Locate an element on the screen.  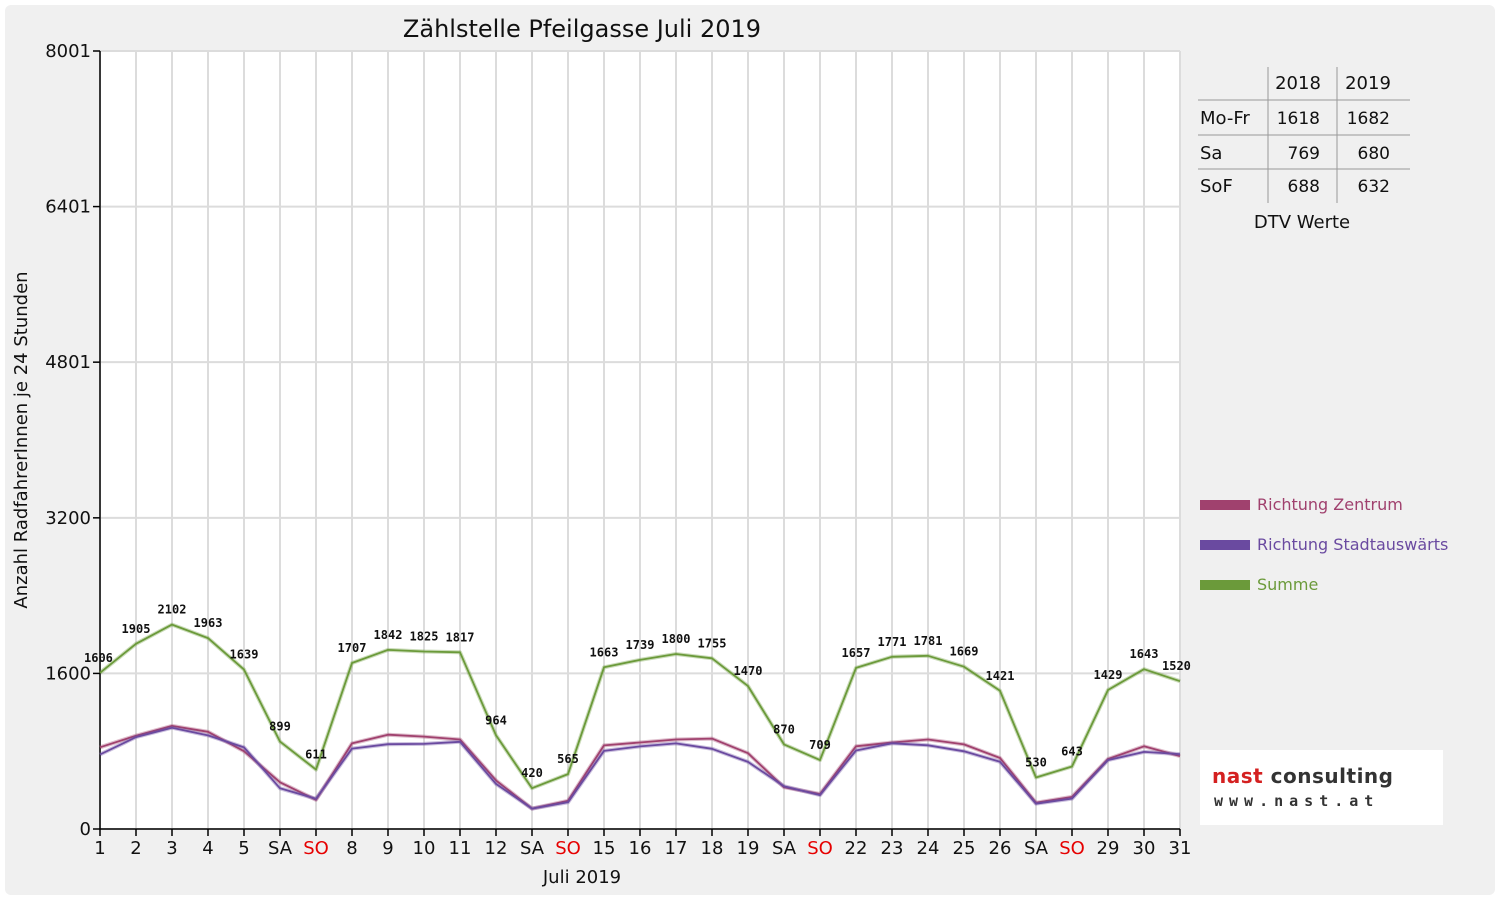
data-label: 1781 is located at coordinates (928, 641).